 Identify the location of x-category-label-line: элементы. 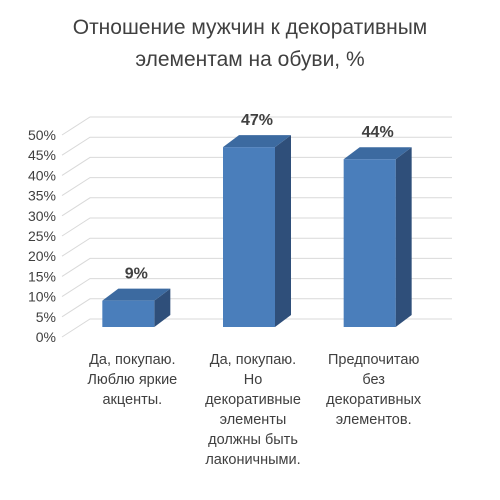
(253, 420).